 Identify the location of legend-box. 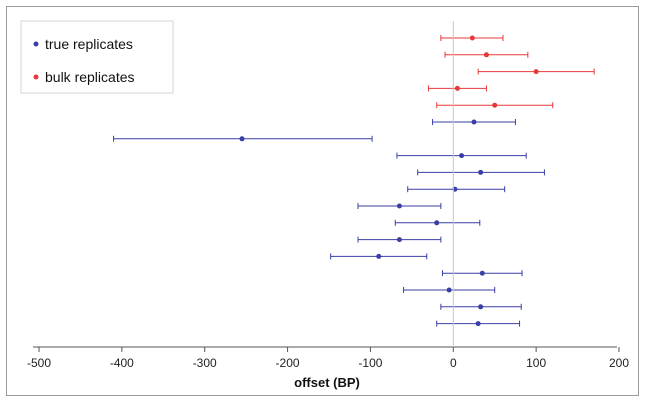
(97, 57).